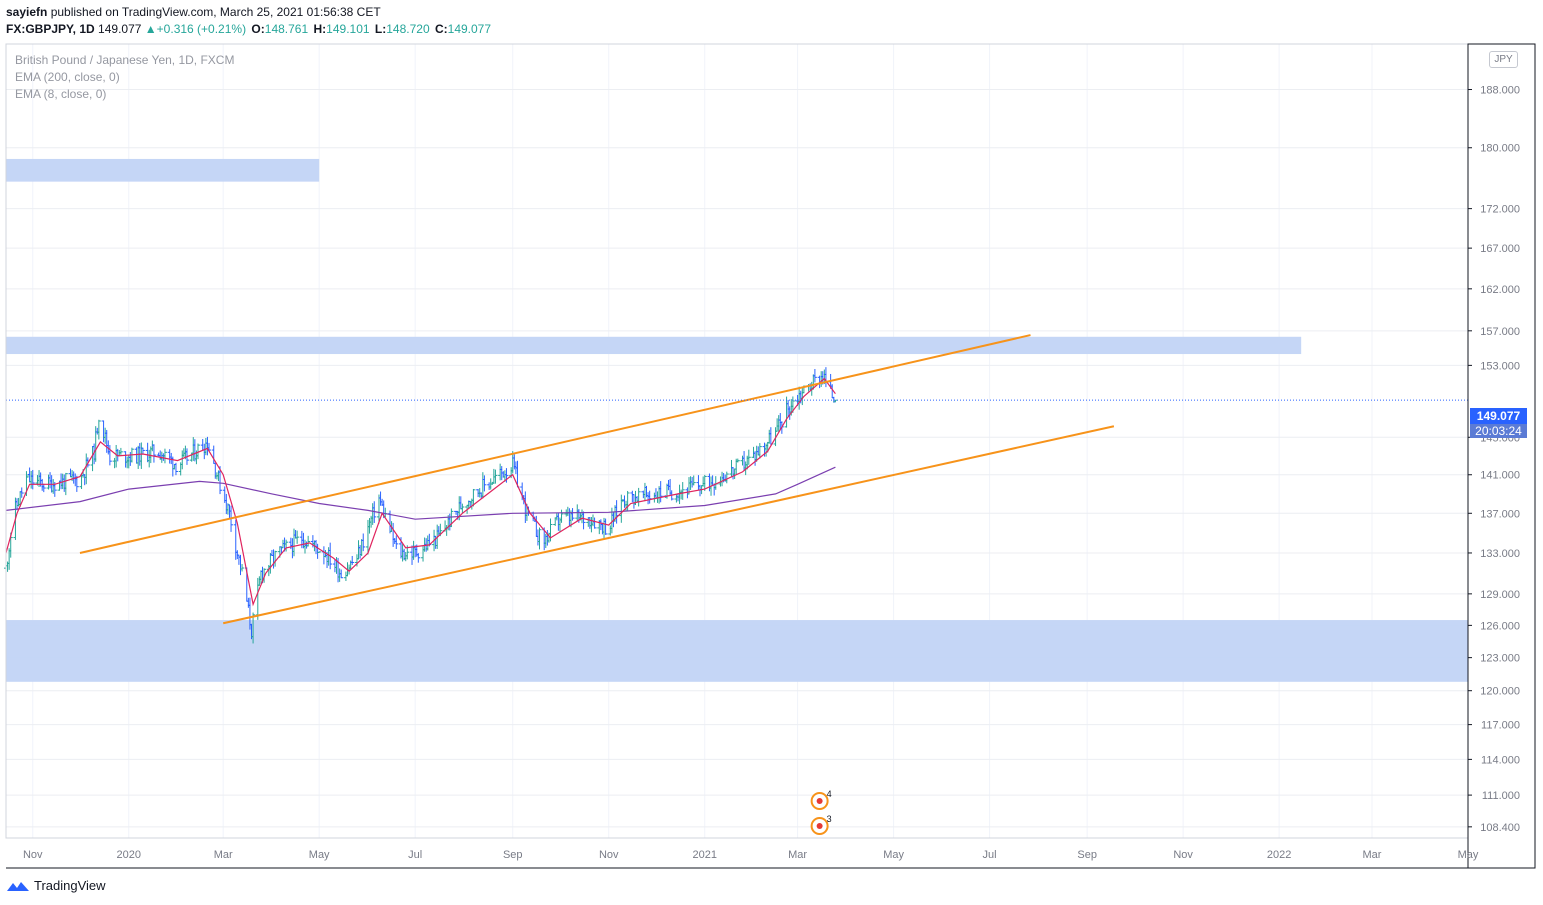 The height and width of the screenshot is (905, 1543). What do you see at coordinates (125, 60) in the screenshot?
I see `legend-instrument: British Pound / Japanese Yen, 1D, FXCM` at bounding box center [125, 60].